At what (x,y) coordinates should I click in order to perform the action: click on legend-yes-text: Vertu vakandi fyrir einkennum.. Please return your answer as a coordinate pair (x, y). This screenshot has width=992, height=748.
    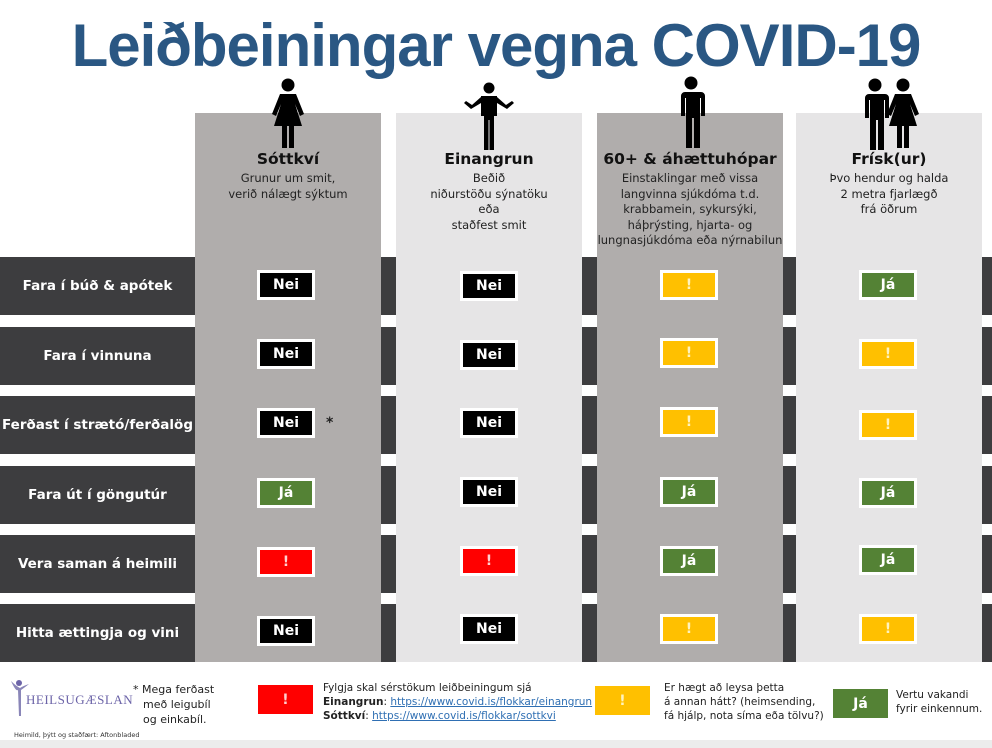
    Looking at the image, I should click on (939, 702).